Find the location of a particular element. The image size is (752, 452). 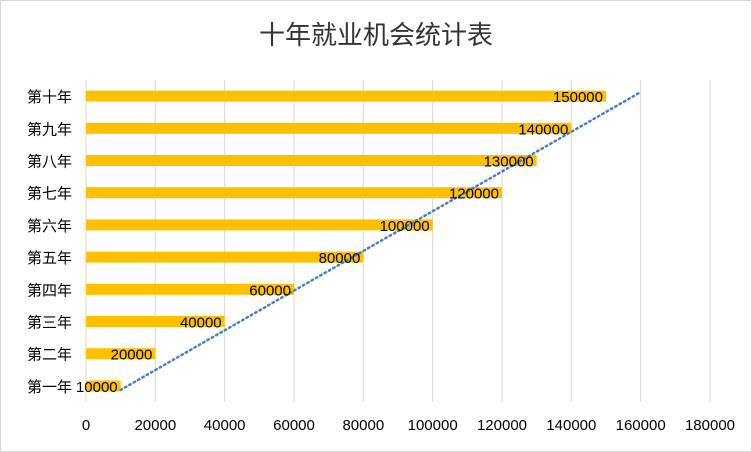

category-label: 第十年 is located at coordinates (49, 97).